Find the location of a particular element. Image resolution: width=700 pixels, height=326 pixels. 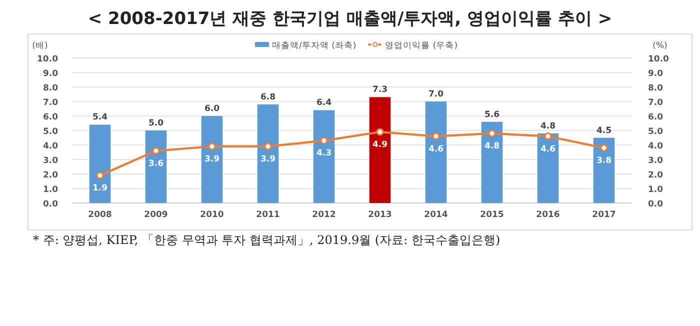

data-label: 4.5 is located at coordinates (604, 131).